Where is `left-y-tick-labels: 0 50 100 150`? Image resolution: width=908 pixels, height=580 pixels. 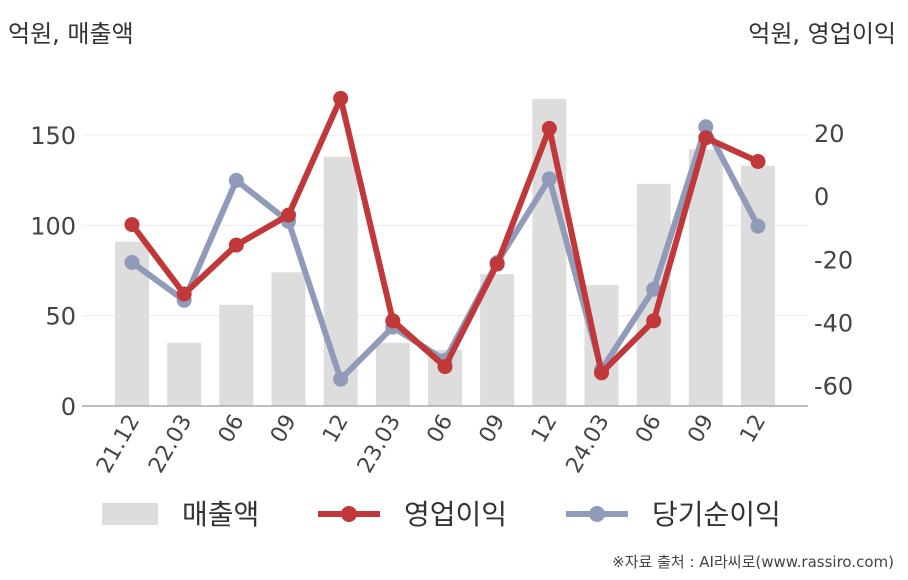
left-y-tick-labels: 0 50 100 150 is located at coordinates (53, 271).